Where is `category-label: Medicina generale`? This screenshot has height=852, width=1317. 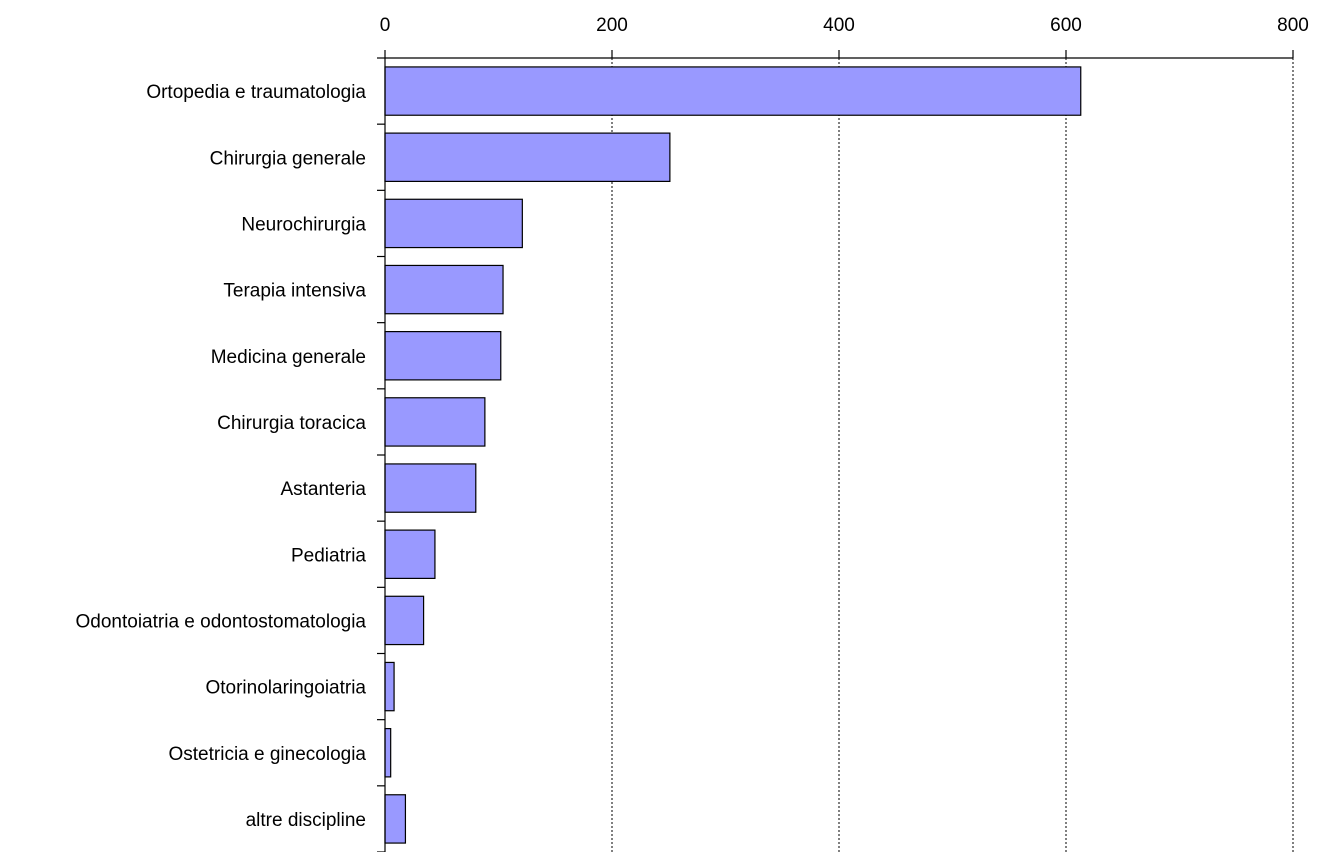
category-label: Medicina generale is located at coordinates (288, 357).